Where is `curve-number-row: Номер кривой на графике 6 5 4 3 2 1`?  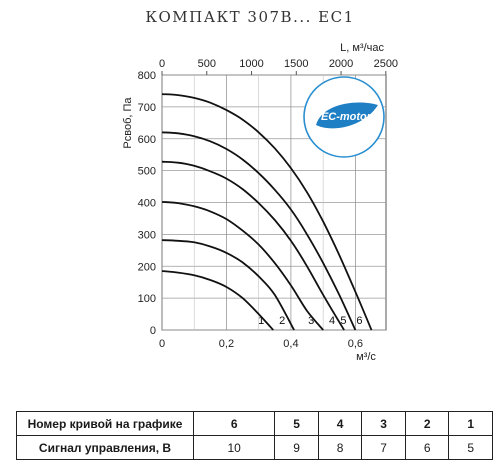
curve-number-row: Номер кривой на графике 6 5 4 3 2 1 is located at coordinates (254, 423).